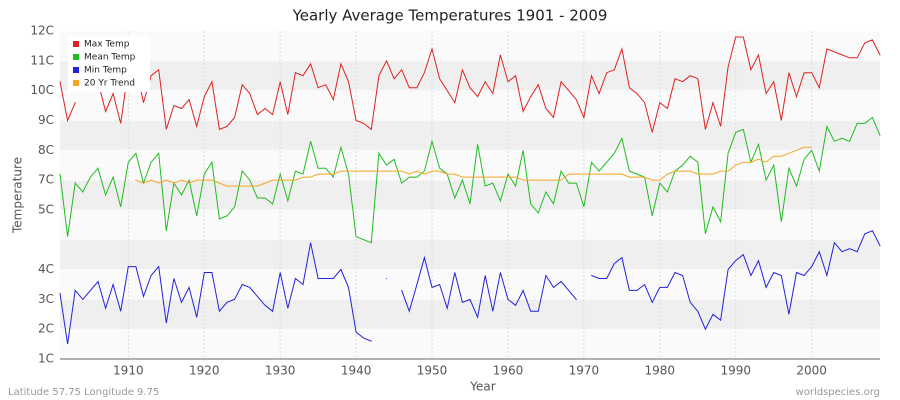  Describe the element at coordinates (105, 71) in the screenshot. I see `legend-label: Min Temp` at that location.